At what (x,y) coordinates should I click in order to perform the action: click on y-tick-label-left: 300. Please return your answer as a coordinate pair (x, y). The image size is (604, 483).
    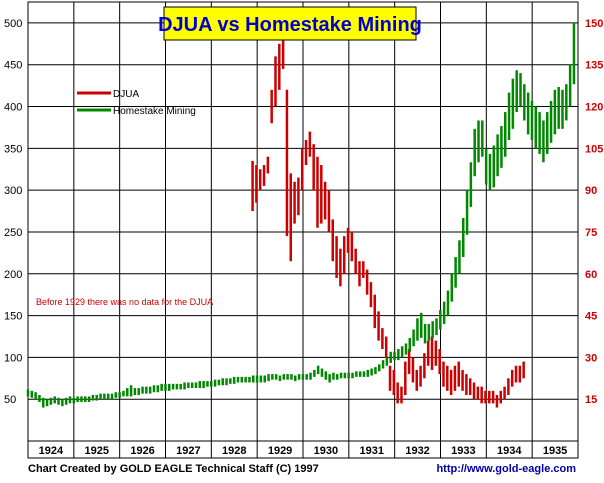
    Looking at the image, I should click on (13, 191).